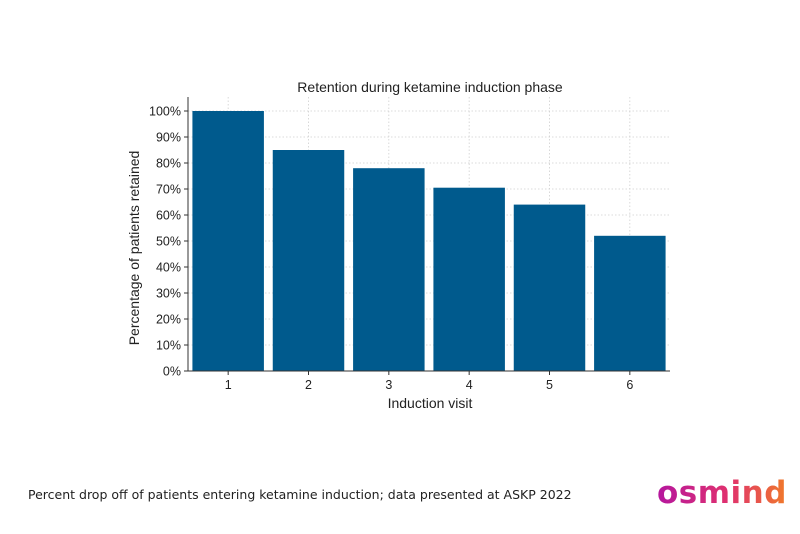 The image size is (800, 534). What do you see at coordinates (168, 190) in the screenshot?
I see `y-tick-label: 70%` at bounding box center [168, 190].